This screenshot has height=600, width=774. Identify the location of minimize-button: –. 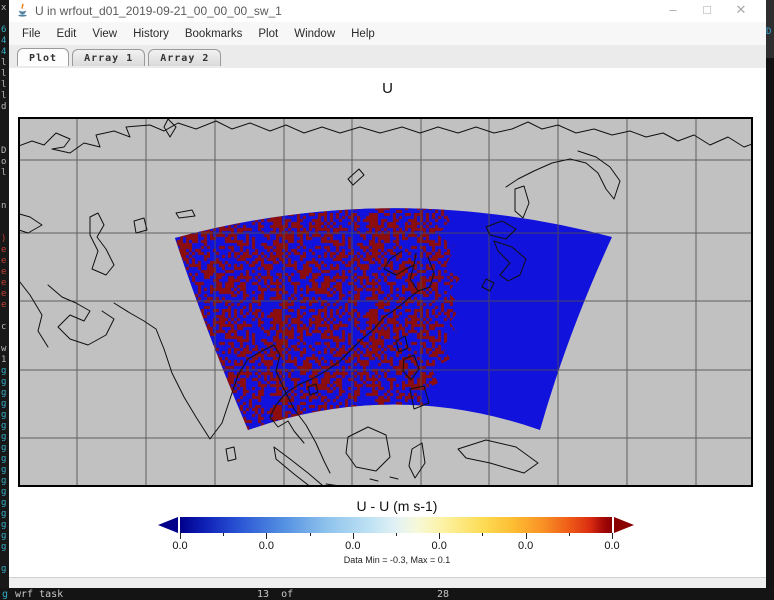
(673, 9).